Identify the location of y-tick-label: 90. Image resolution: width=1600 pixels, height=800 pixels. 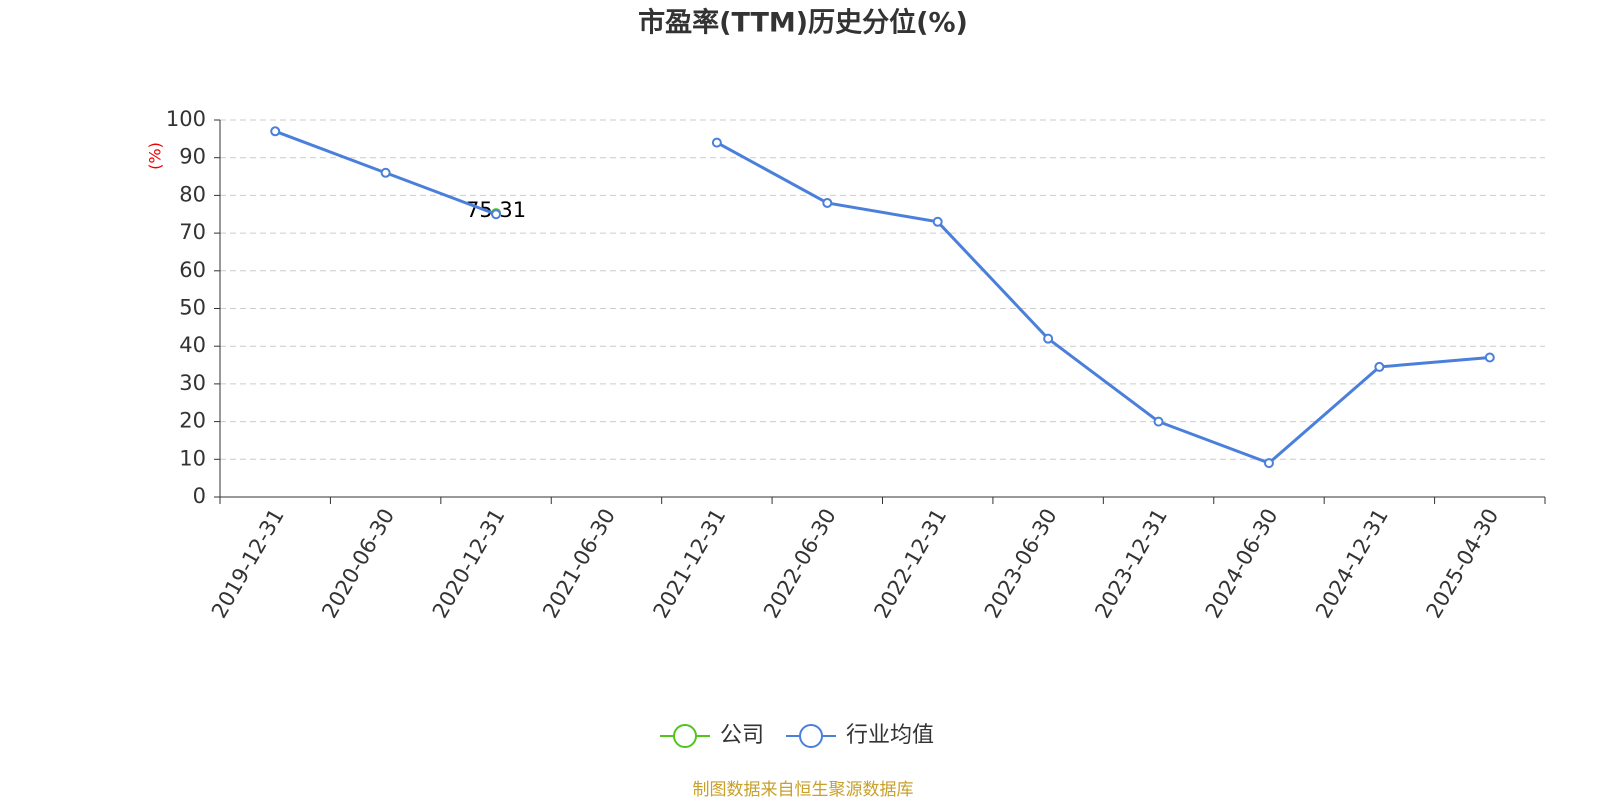
(192, 157).